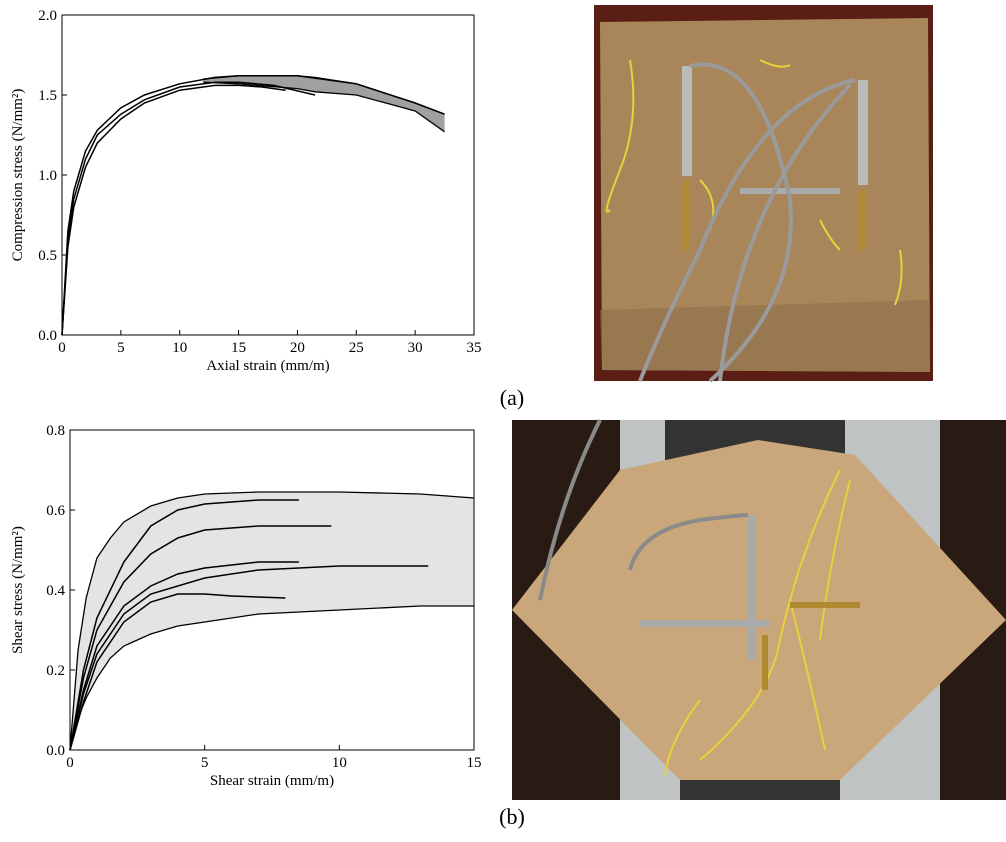  What do you see at coordinates (18, 590) in the screenshot?
I see `y-axis-label: Shear stress (N/mm²)` at bounding box center [18, 590].